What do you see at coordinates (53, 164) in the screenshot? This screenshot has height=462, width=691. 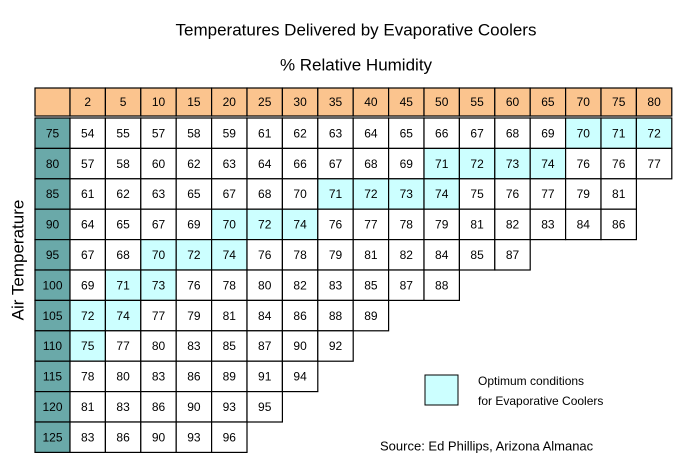 I see `row-header: 80` at bounding box center [53, 164].